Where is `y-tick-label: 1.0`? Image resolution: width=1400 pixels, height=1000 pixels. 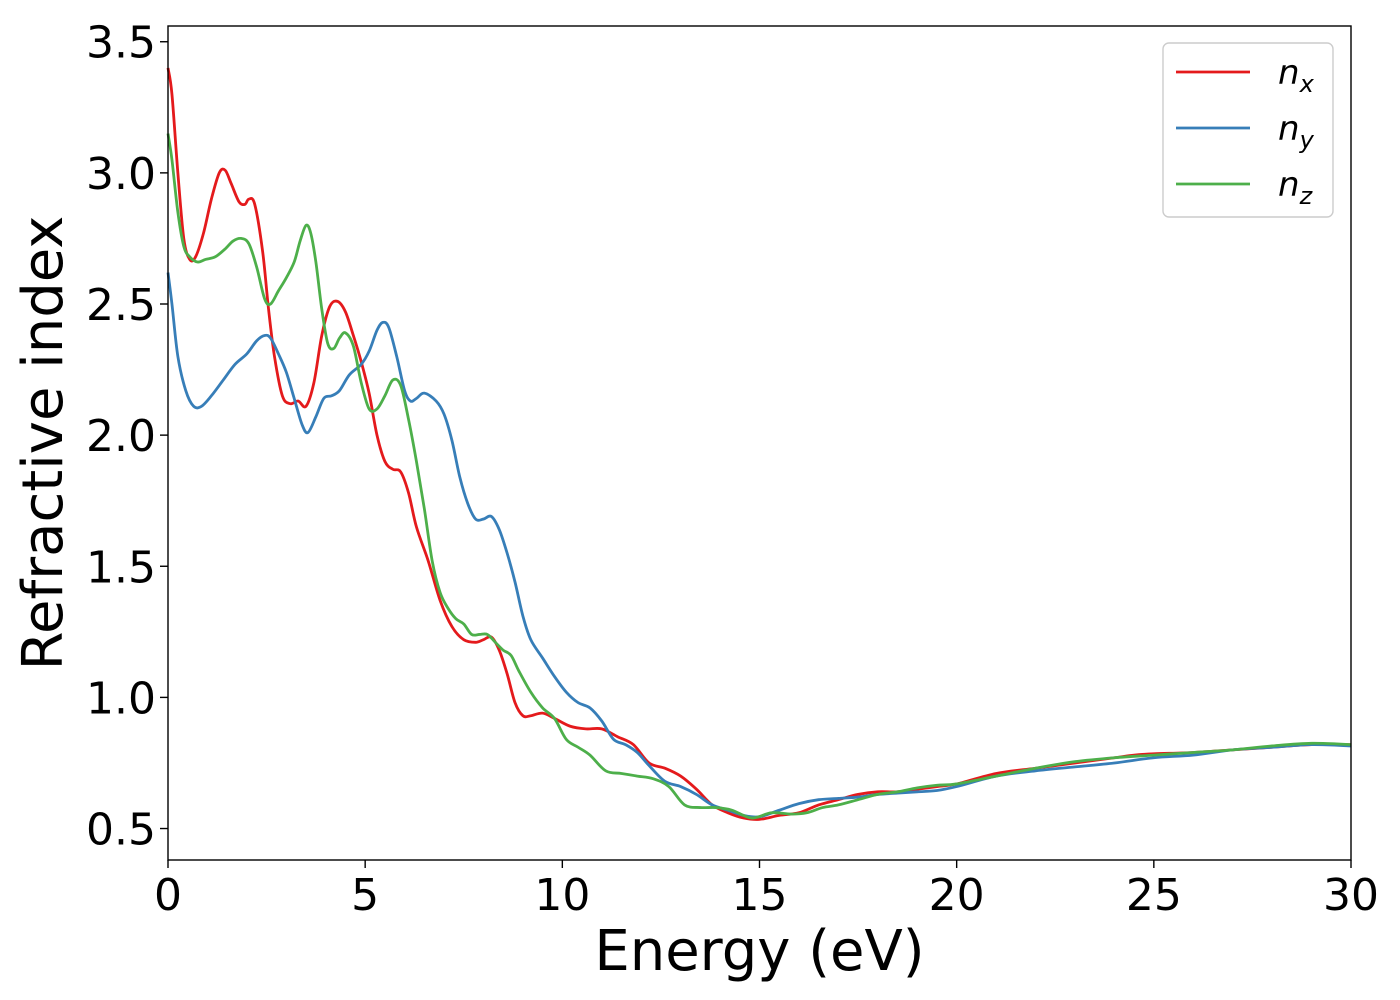 y-tick-label: 1.0 is located at coordinates (121, 698).